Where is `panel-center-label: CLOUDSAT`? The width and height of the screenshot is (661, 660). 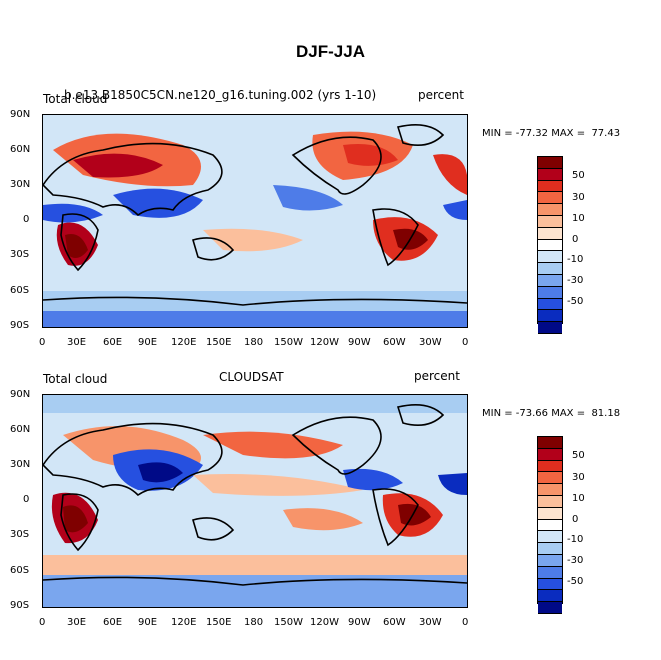
panel-center-label: CLOUDSAT is located at coordinates (251, 377).